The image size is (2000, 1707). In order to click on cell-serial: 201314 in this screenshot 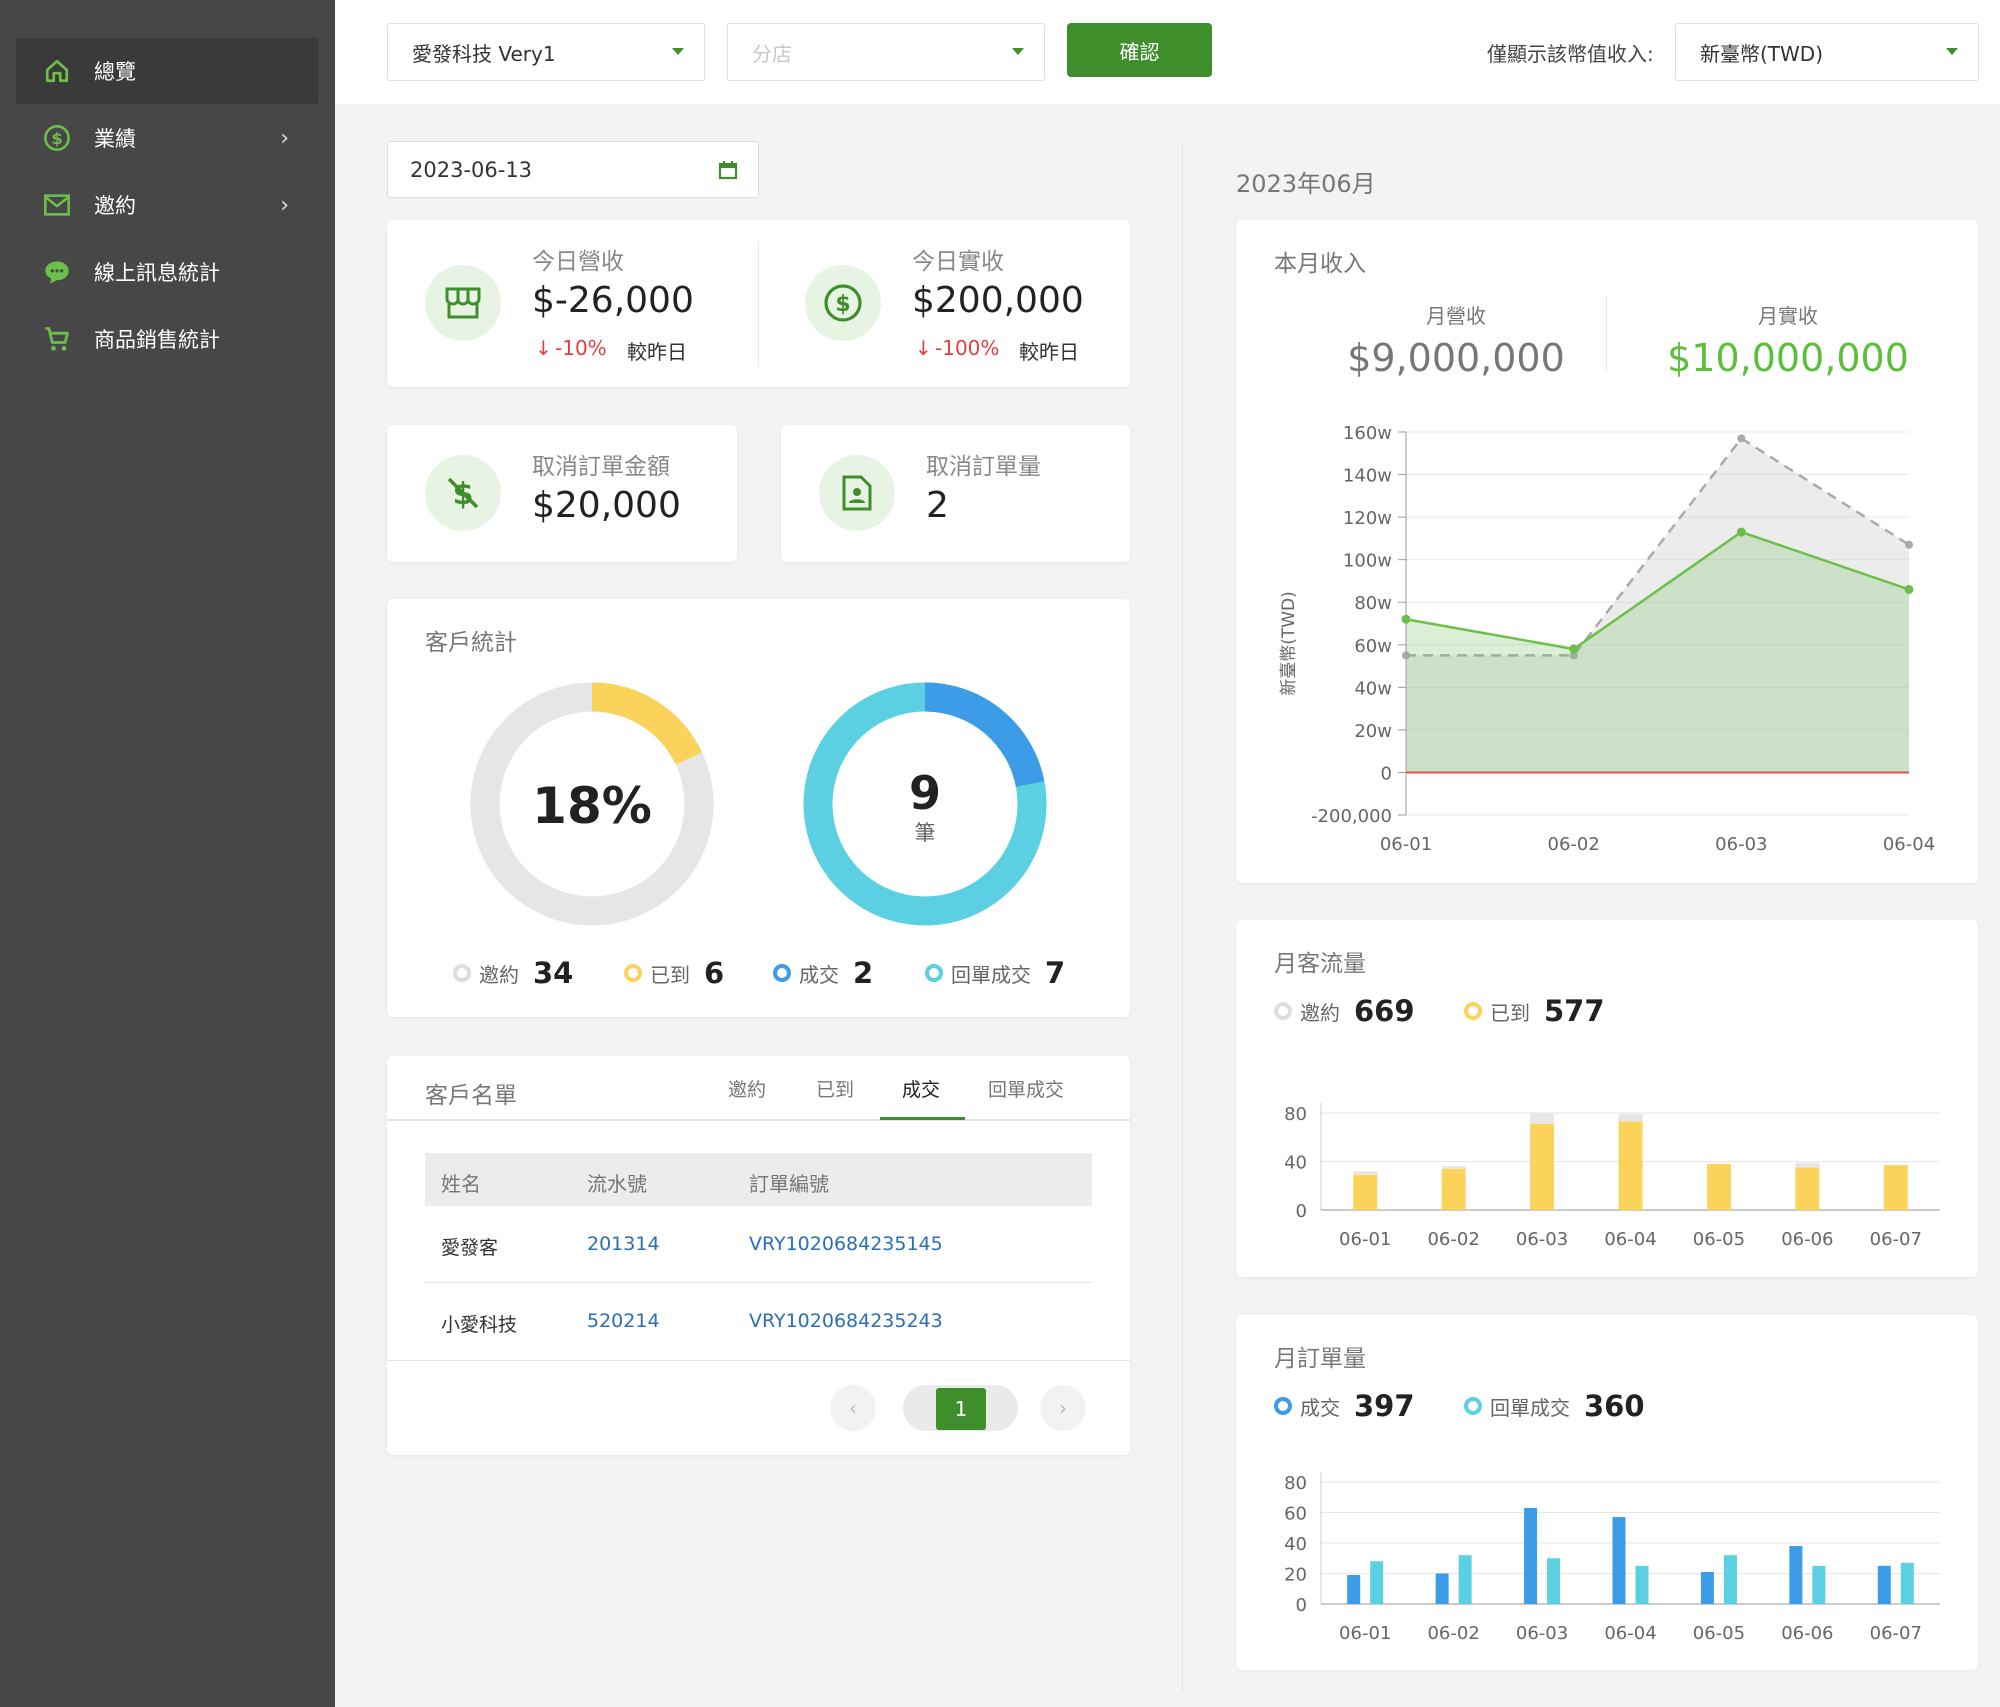, I will do `click(623, 1244)`.